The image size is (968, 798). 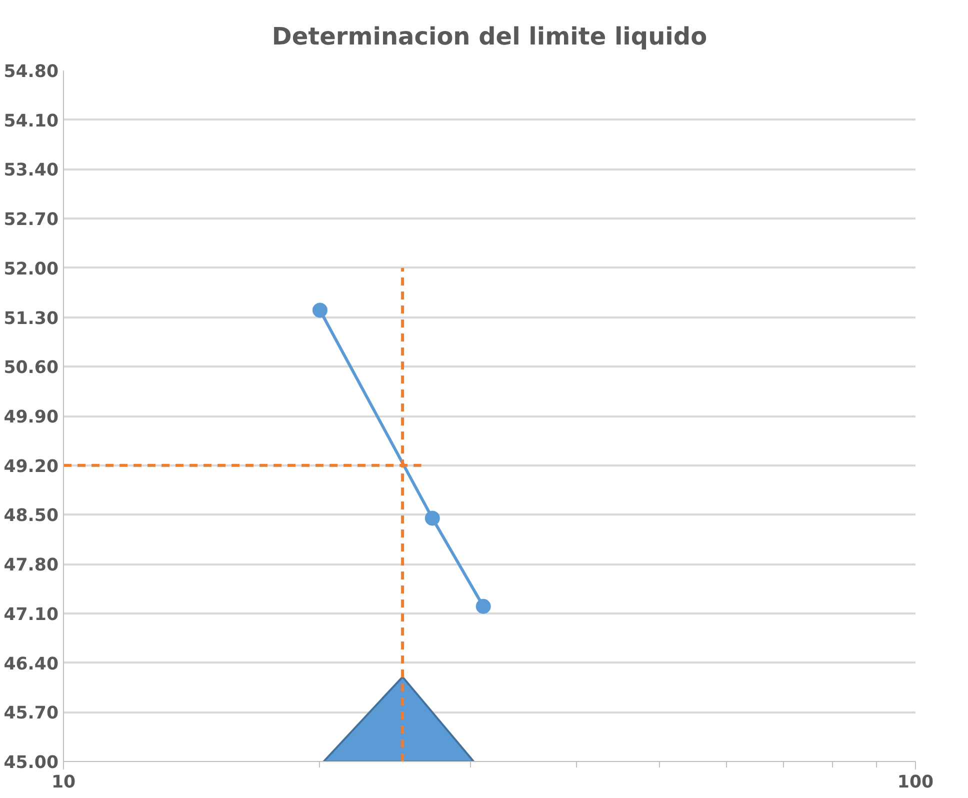 I want to click on y-tick-label: 54.10, so click(x=31, y=121).